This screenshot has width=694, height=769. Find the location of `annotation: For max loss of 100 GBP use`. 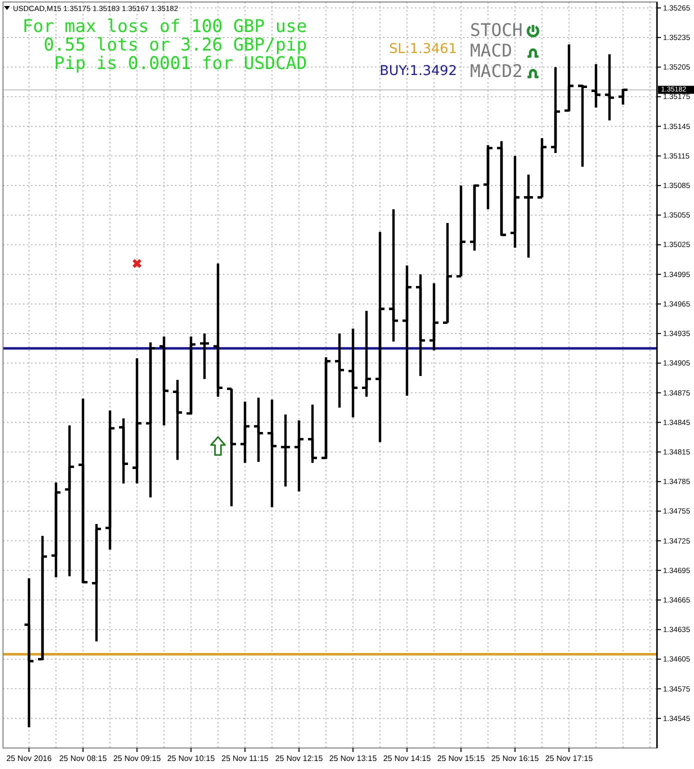

annotation: For max loss of 100 GBP use is located at coordinates (164, 27).